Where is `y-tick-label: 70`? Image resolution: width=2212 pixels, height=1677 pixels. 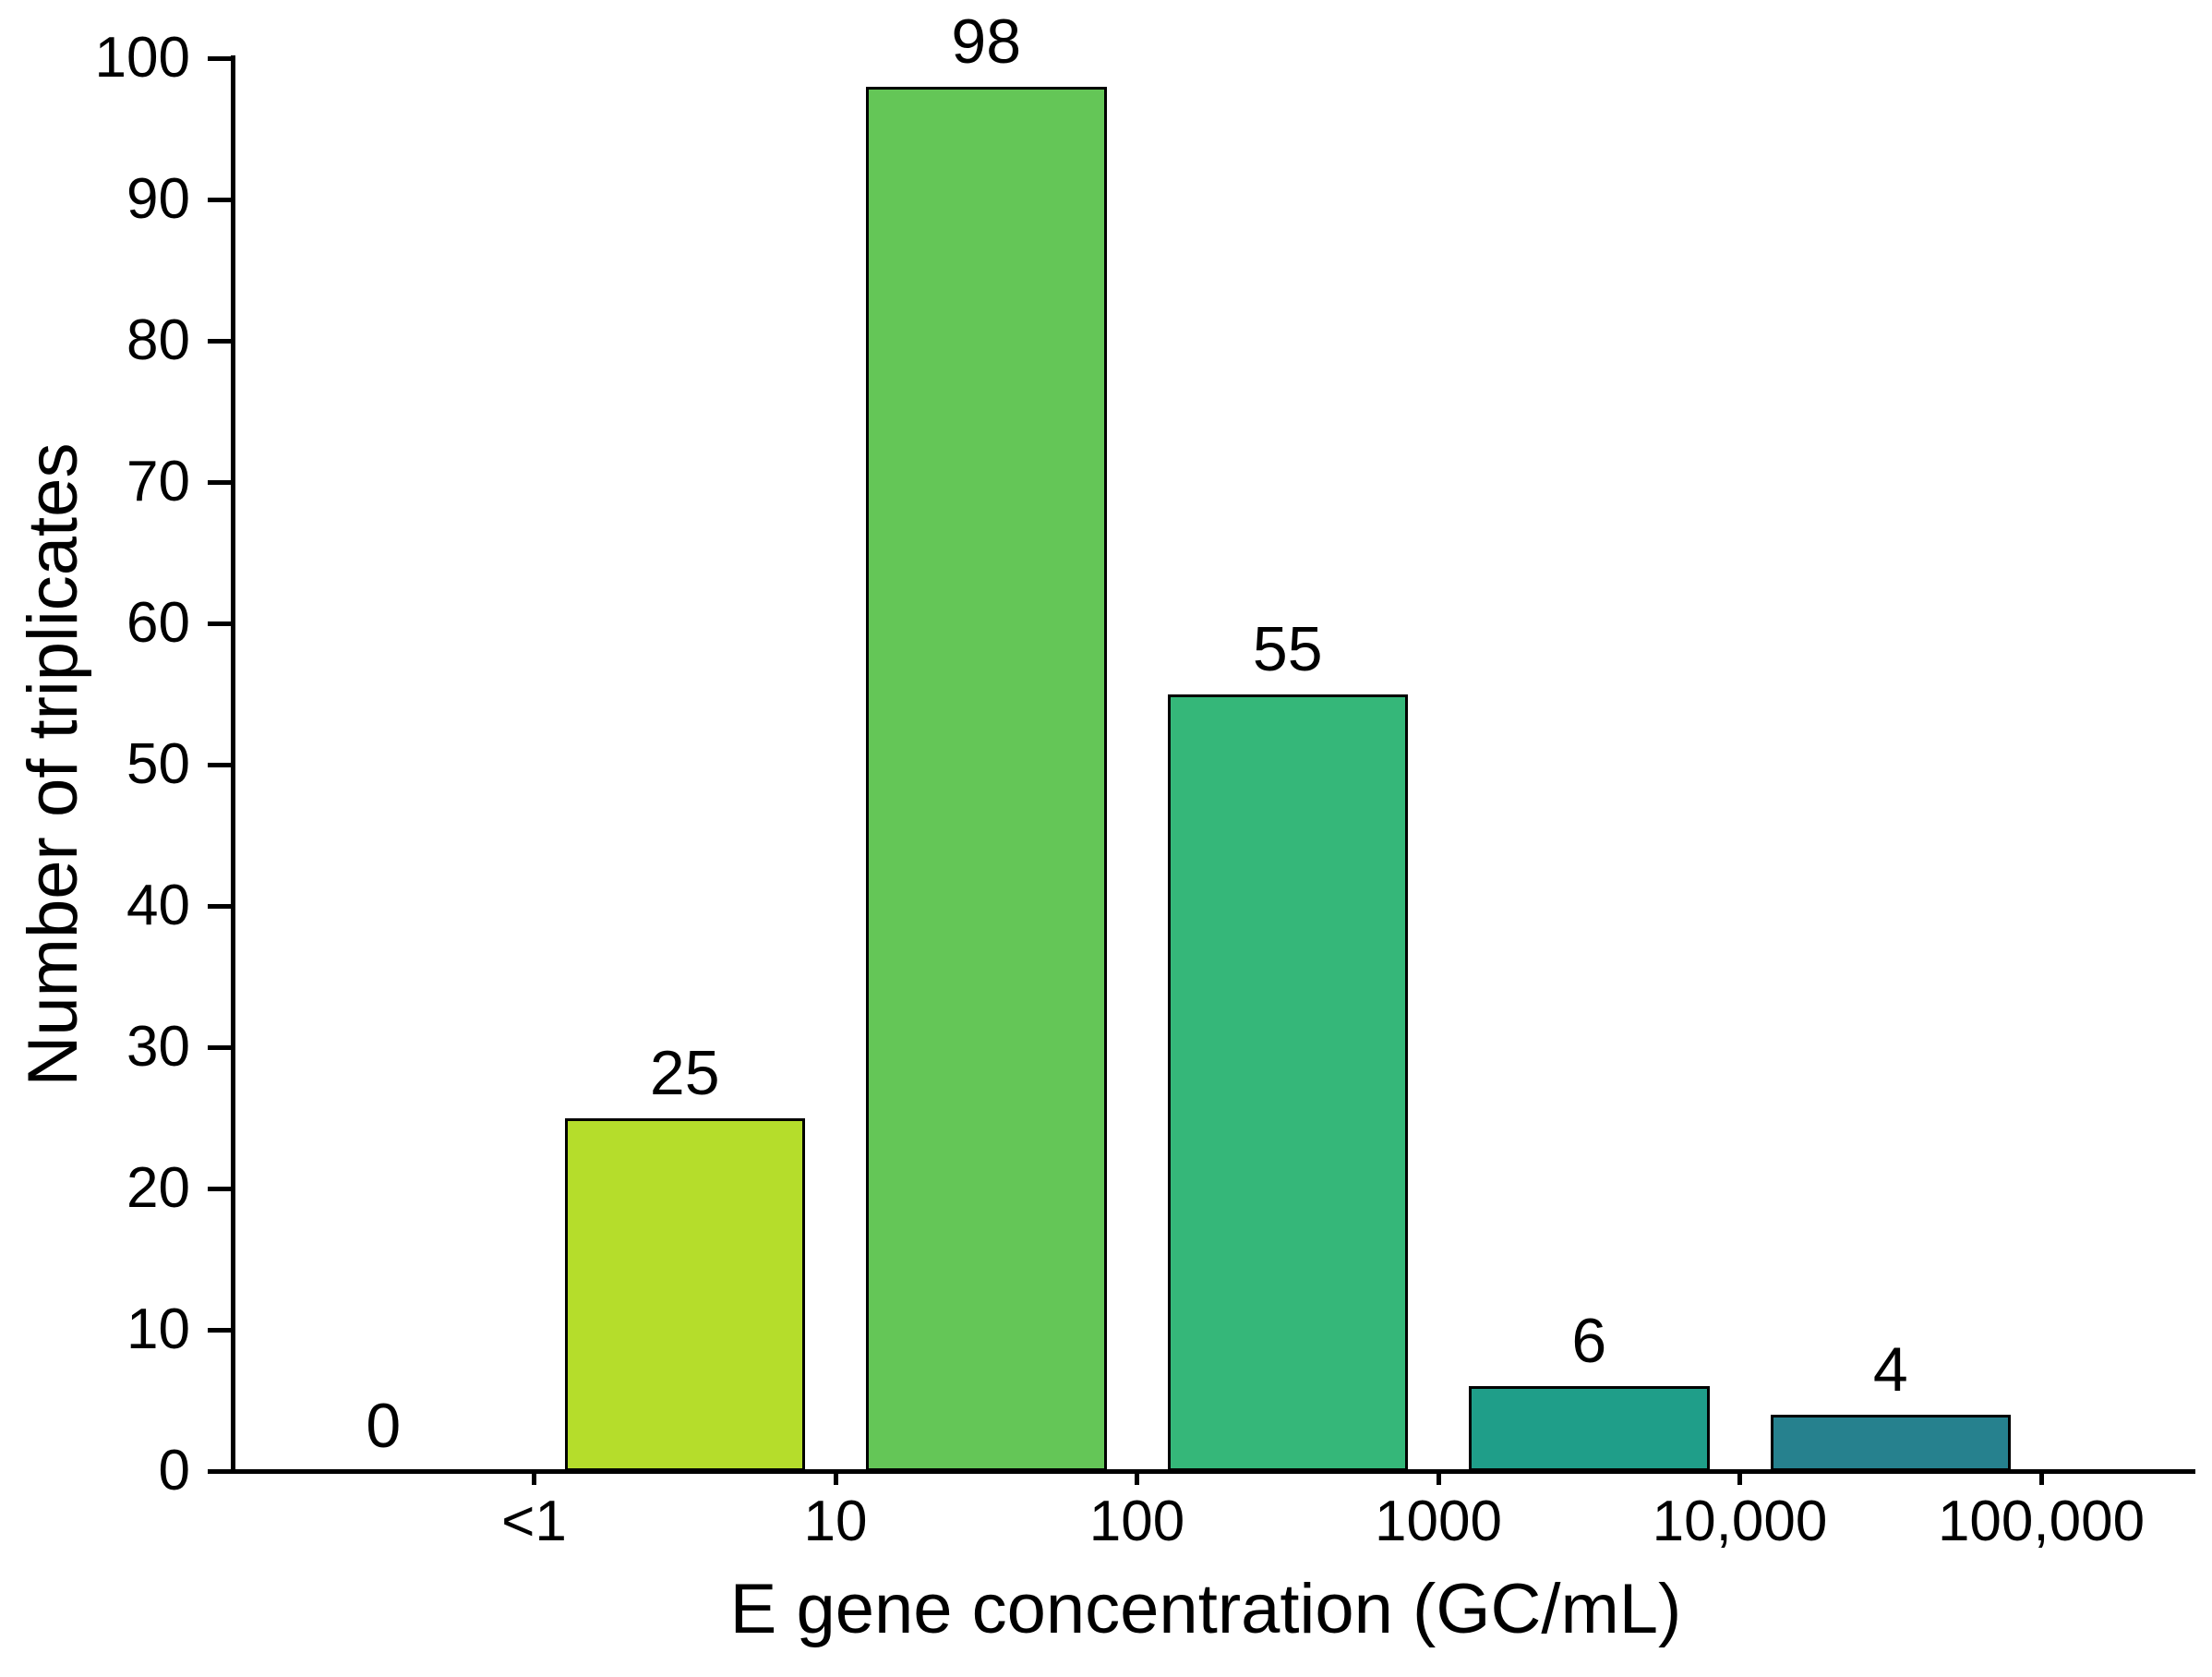
y-tick-label: 70 is located at coordinates (158, 481).